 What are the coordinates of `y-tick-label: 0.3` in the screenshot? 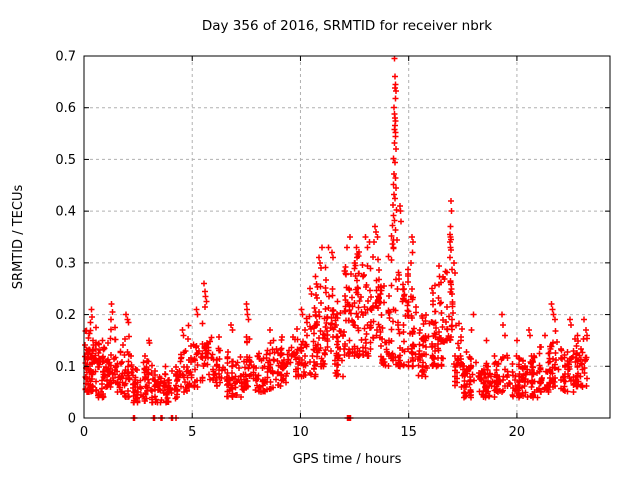 It's located at (65, 263).